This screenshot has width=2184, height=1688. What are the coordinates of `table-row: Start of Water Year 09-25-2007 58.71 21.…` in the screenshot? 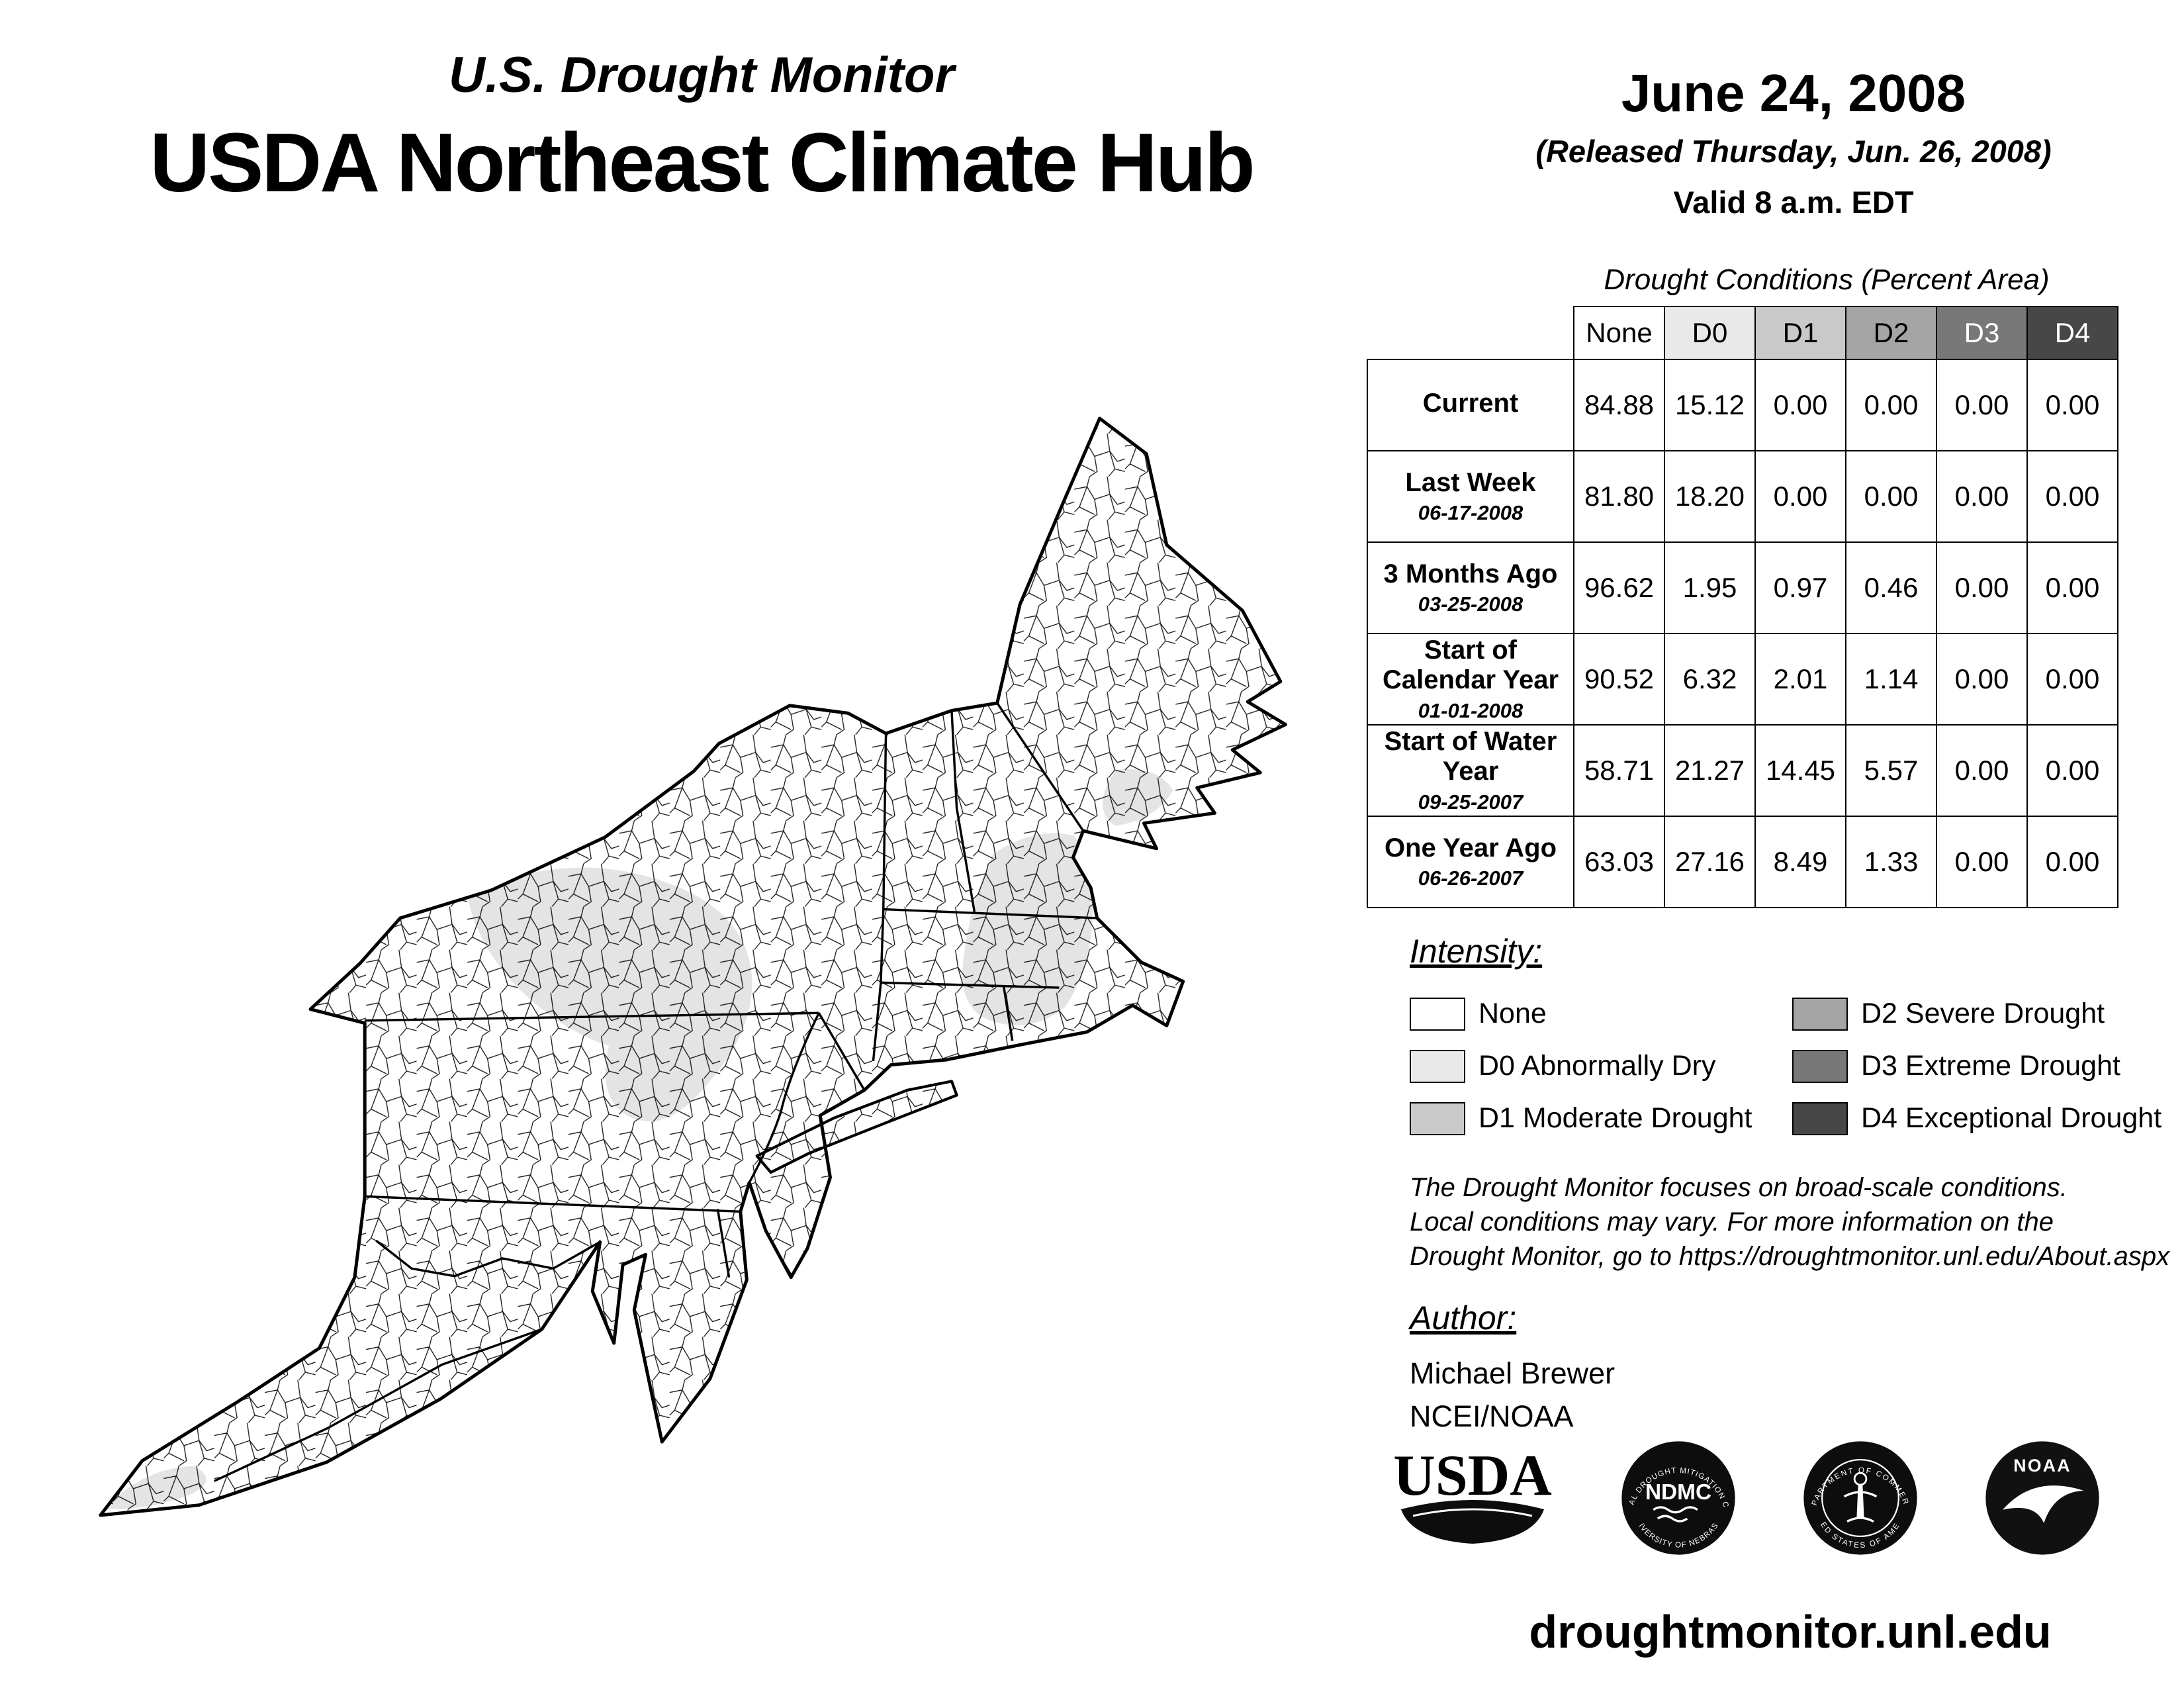 It's located at (1743, 770).